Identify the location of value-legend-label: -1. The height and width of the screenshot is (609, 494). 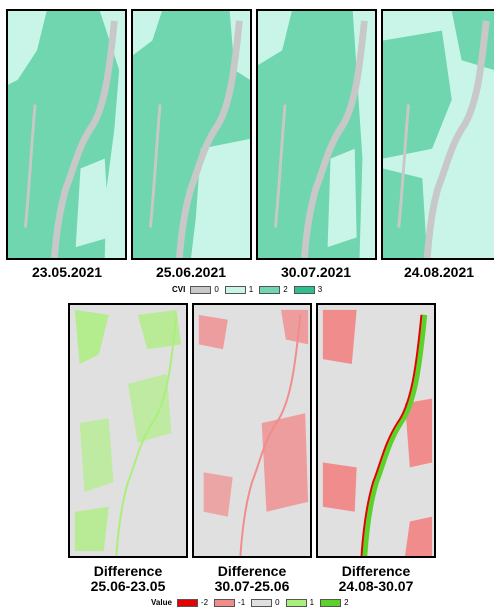
(242, 602).